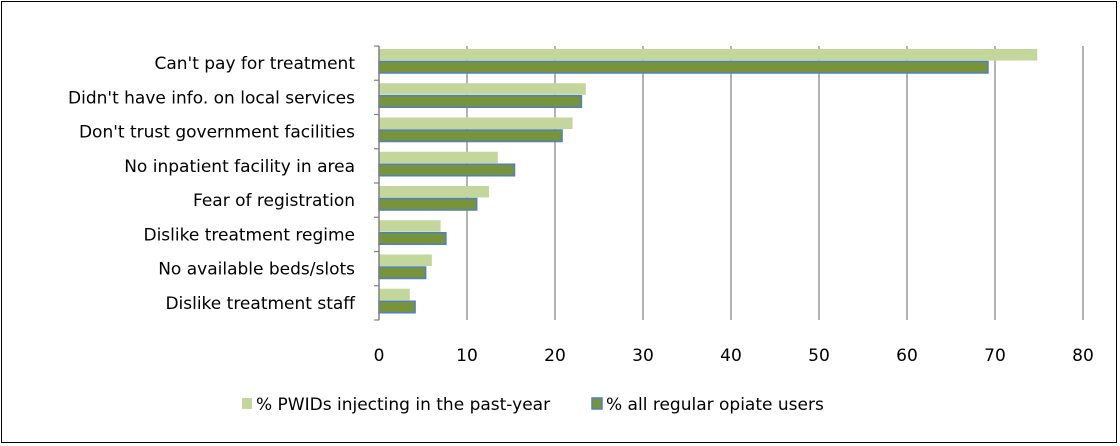 This screenshot has height=446, width=1120. Describe the element at coordinates (379, 356) in the screenshot. I see `x-tick-label: 0` at that location.